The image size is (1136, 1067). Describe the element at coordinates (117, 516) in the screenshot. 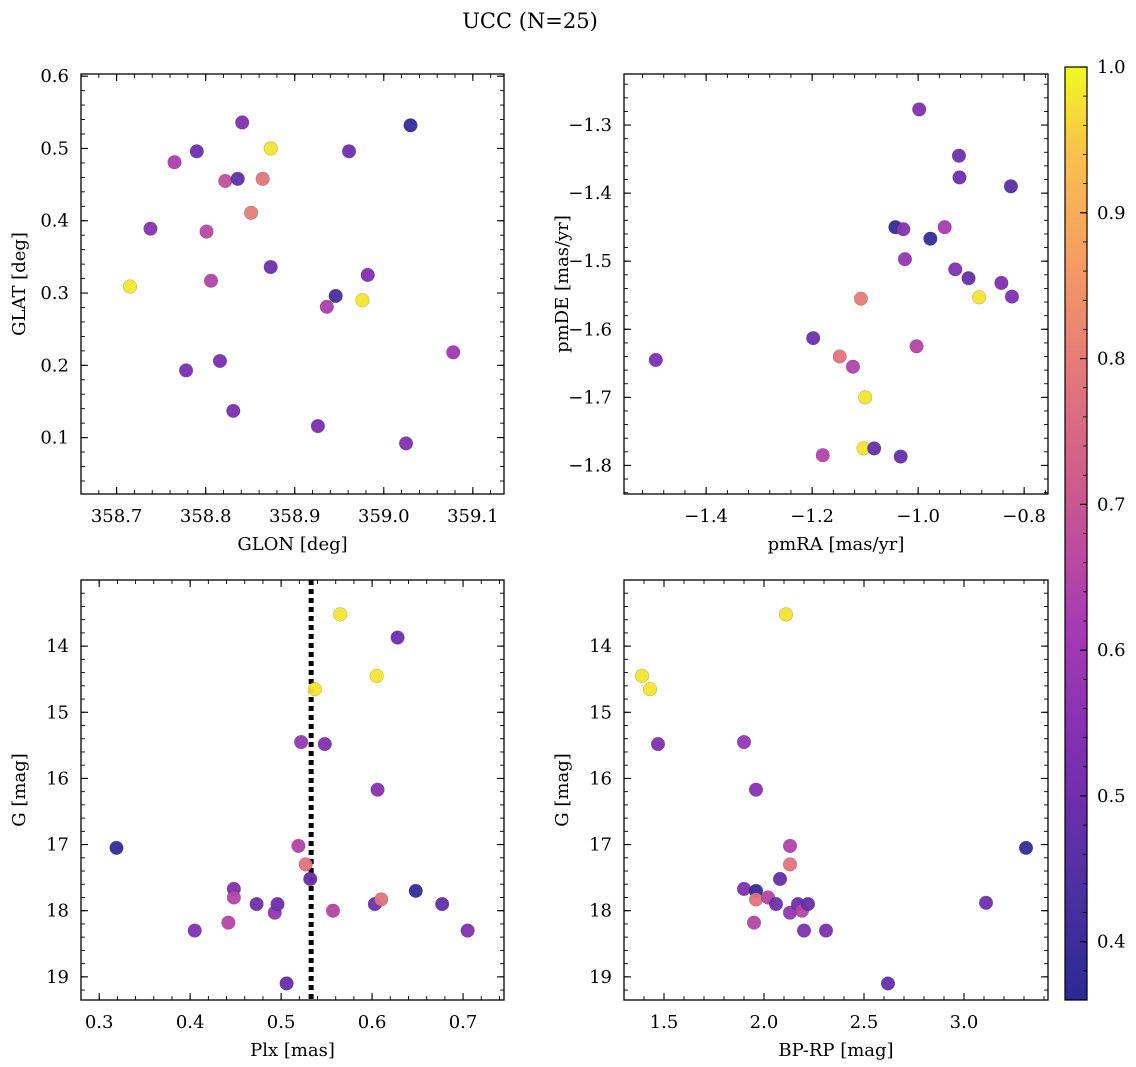

I see `x-tick-label: 358.7` at that location.